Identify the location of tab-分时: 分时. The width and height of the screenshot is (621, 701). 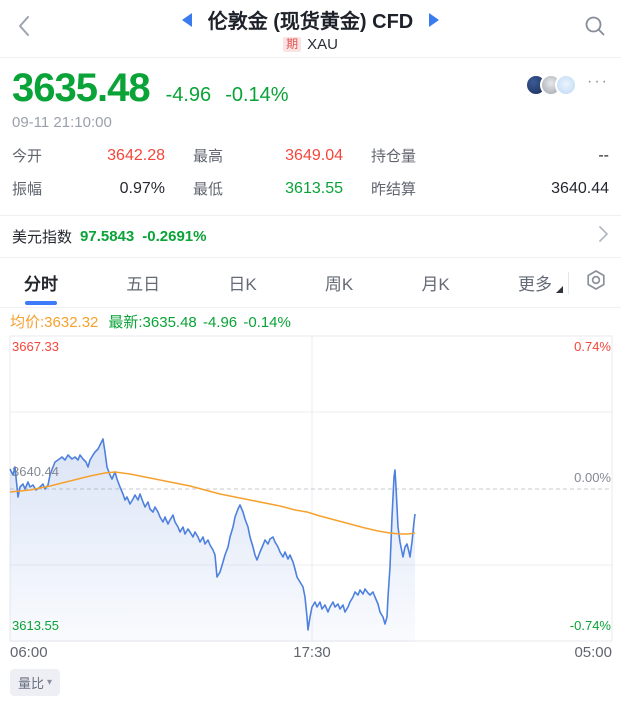
(41, 282).